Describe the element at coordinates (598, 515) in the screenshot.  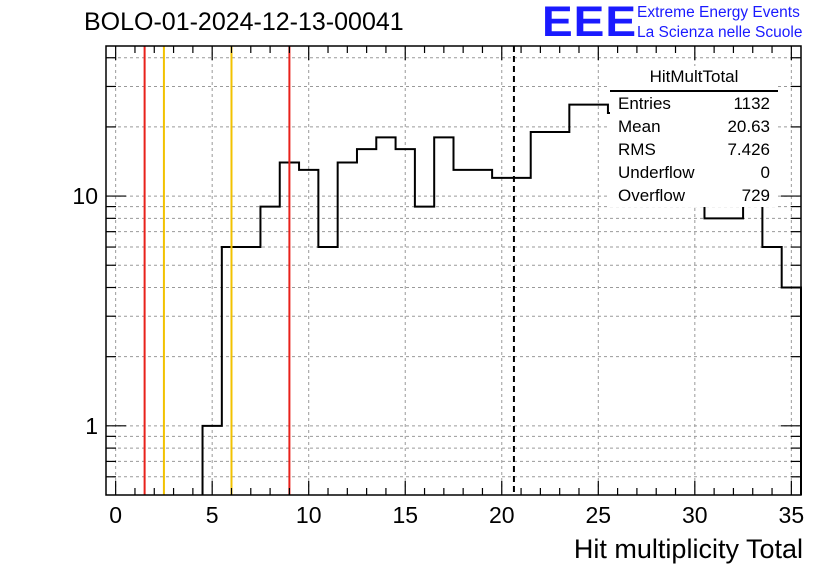
I see `x-tick-label: 25` at that location.